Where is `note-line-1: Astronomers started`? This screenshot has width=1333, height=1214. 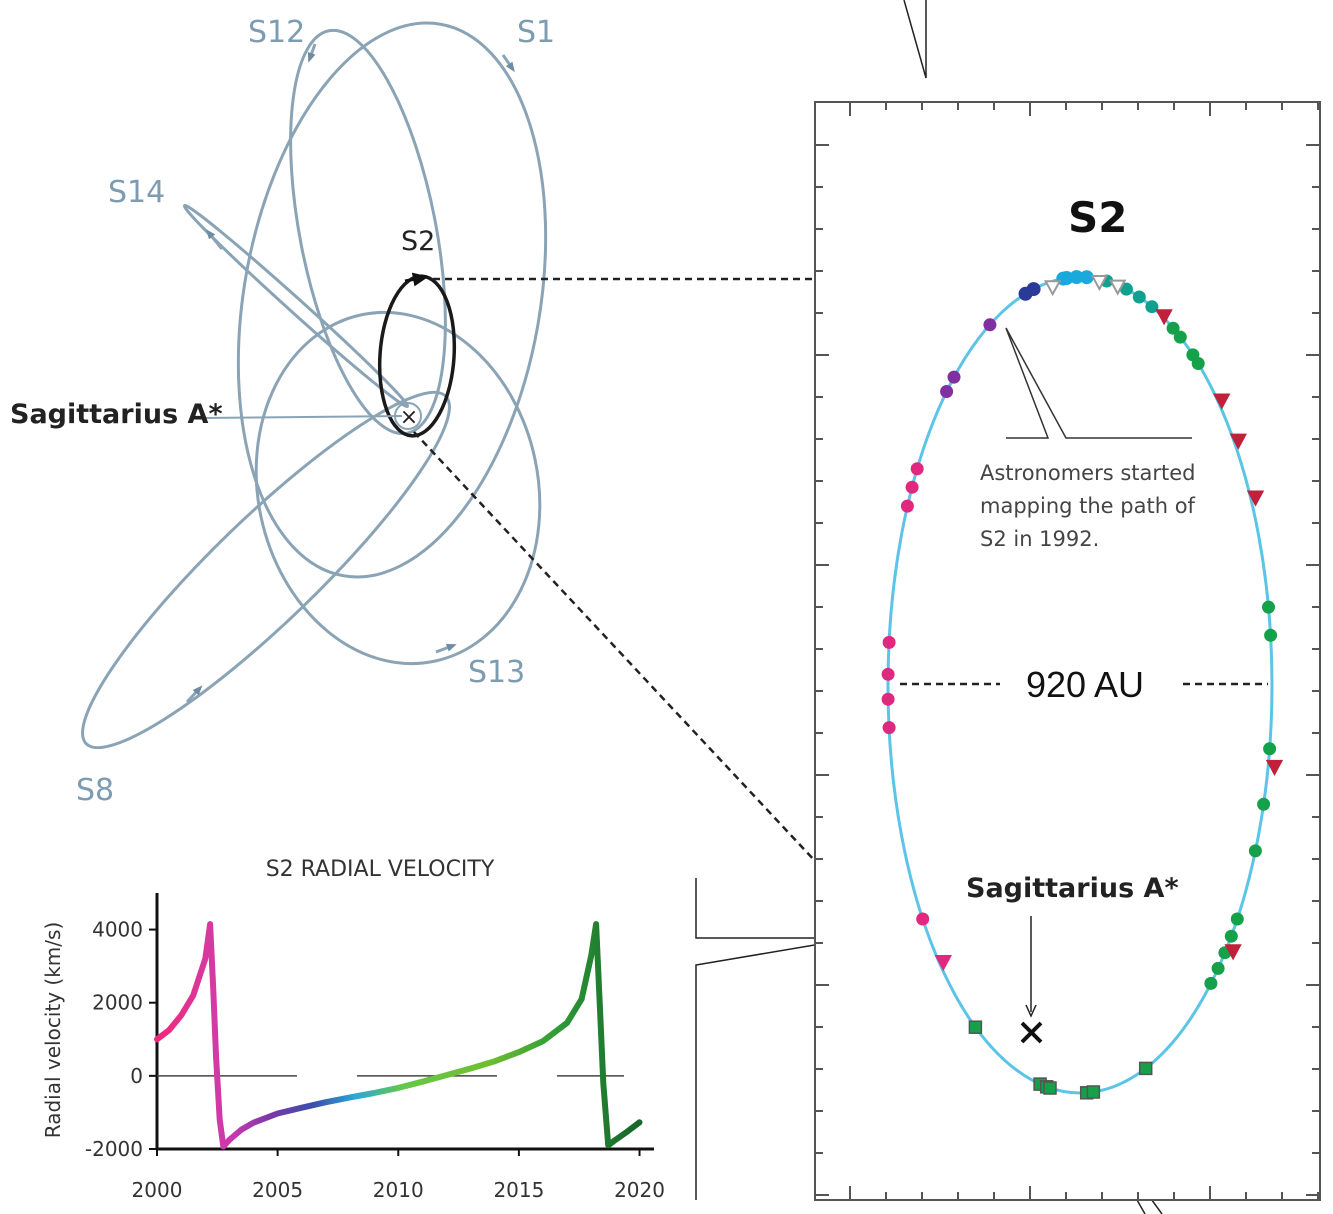
note-line-1: Astronomers started is located at coordinates (1088, 473).